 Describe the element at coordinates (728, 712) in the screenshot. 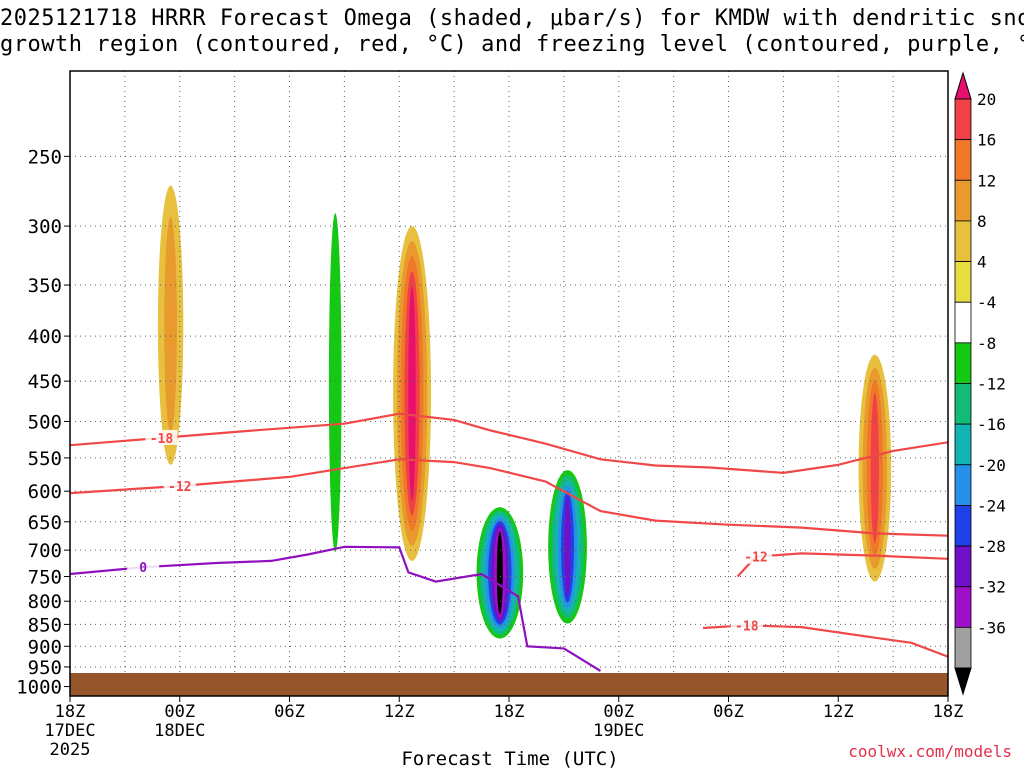

I see `x-tick-label-36: 06Z` at that location.